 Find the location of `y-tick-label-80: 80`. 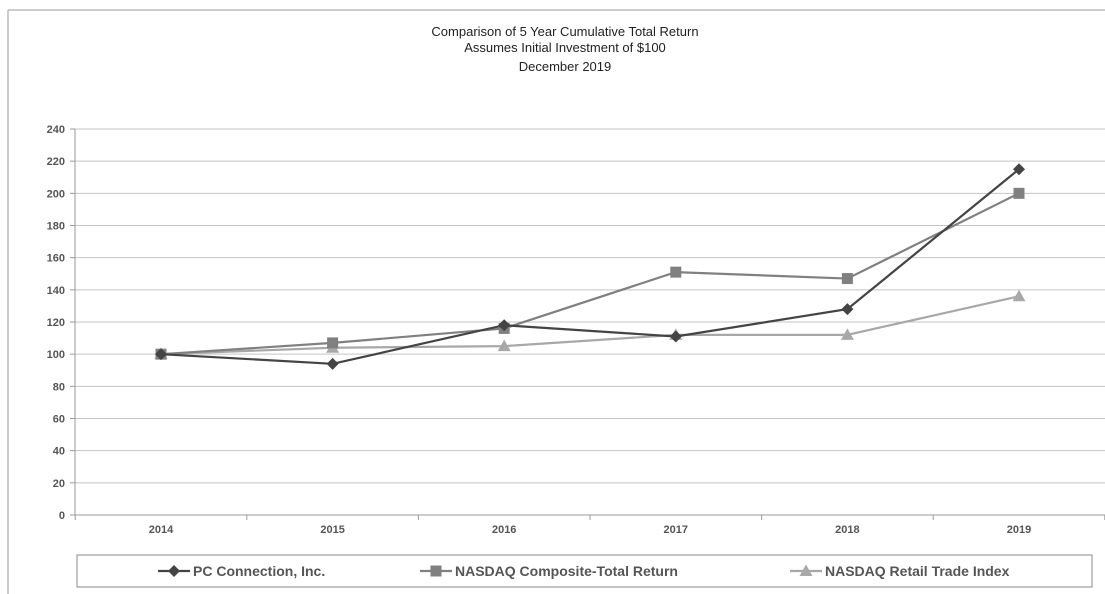

y-tick-label-80: 80 is located at coordinates (59, 387).